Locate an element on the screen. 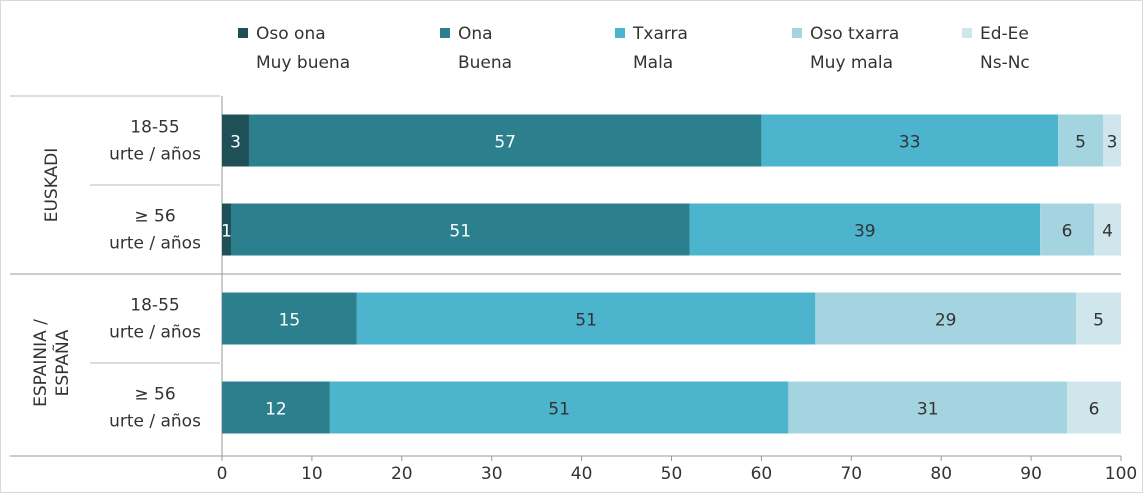 The image size is (1143, 493). group-label: ESPAINIA / is located at coordinates (41, 363).